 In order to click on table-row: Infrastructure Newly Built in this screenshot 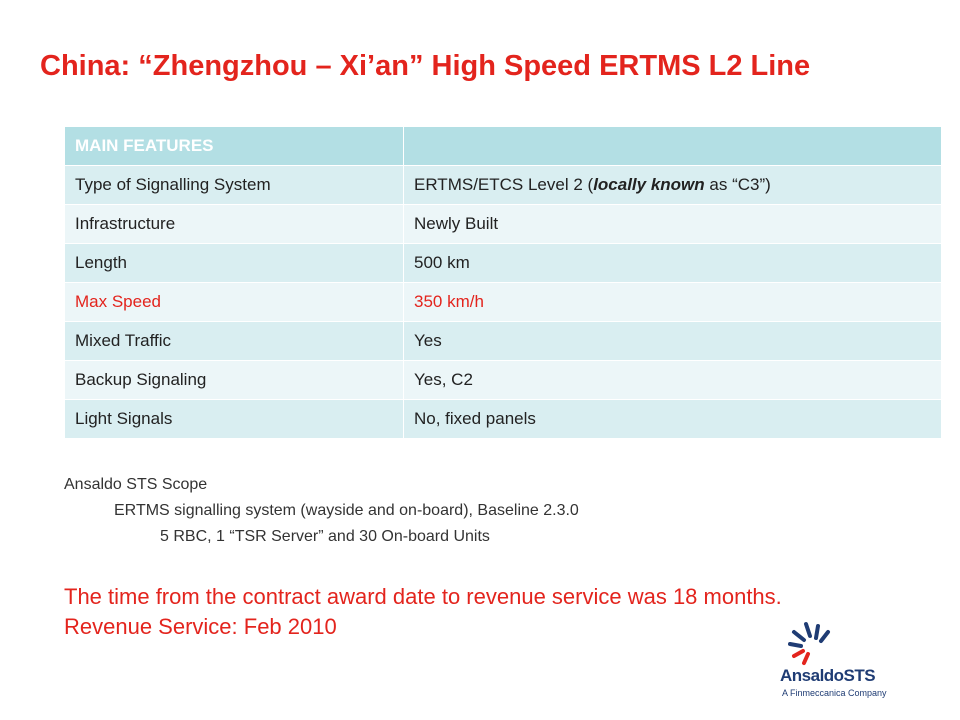, I will do `click(503, 224)`.